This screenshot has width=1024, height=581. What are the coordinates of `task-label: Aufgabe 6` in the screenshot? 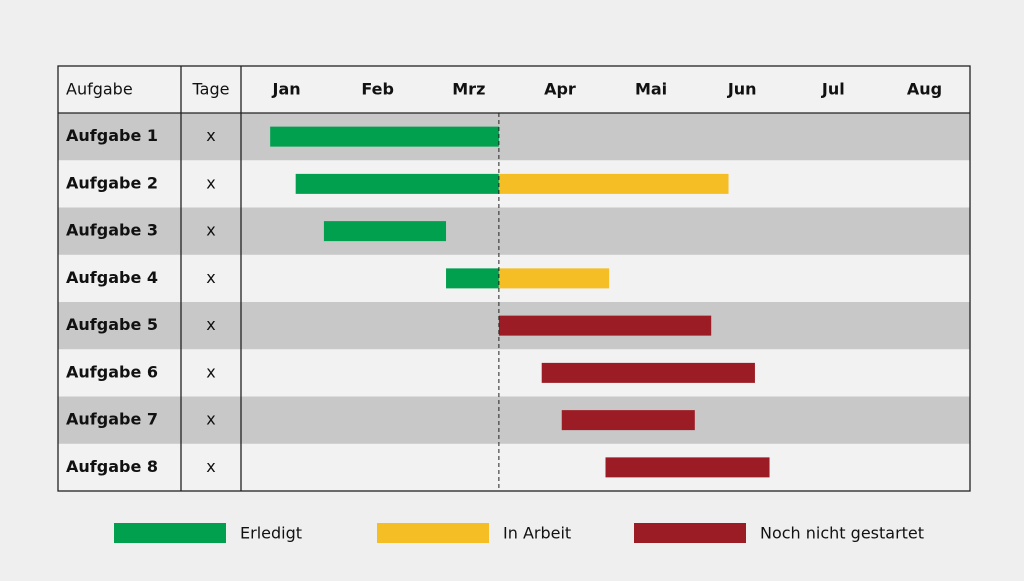 It's located at (112, 371).